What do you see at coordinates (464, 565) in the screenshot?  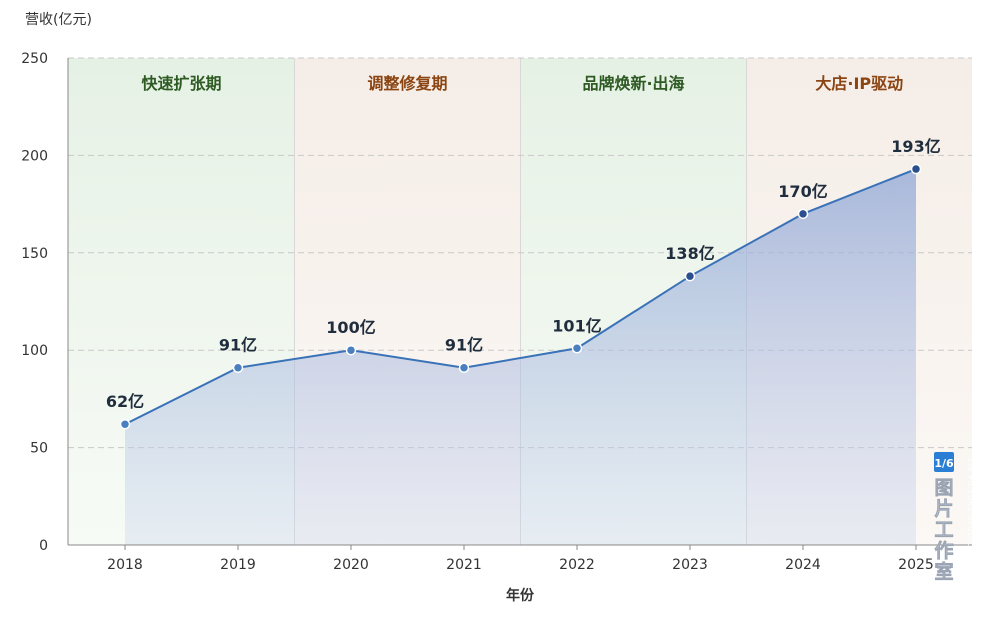 I see `x-tick-label: 2021` at bounding box center [464, 565].